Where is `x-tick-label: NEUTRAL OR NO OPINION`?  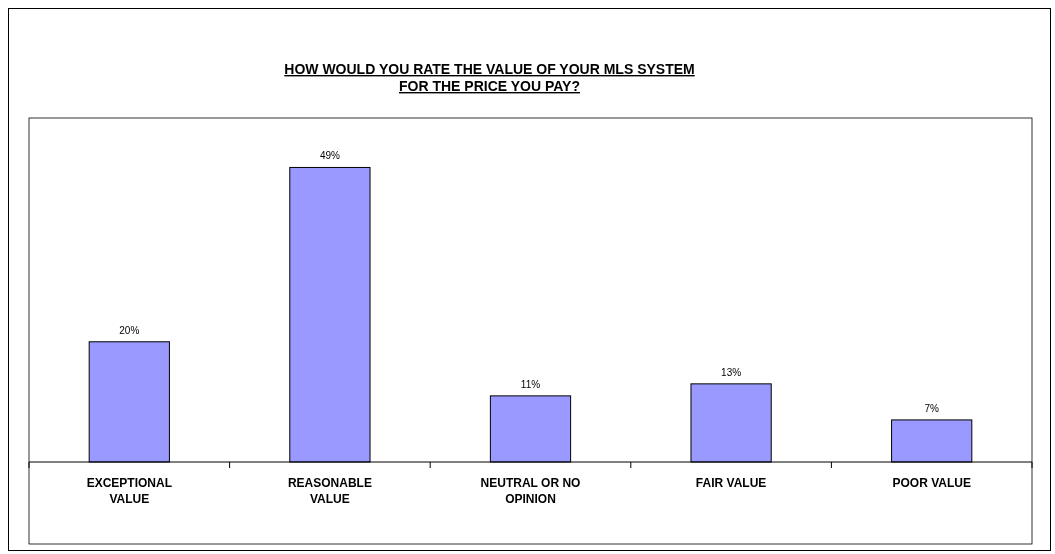
x-tick-label: NEUTRAL OR NO OPINION is located at coordinates (530, 491).